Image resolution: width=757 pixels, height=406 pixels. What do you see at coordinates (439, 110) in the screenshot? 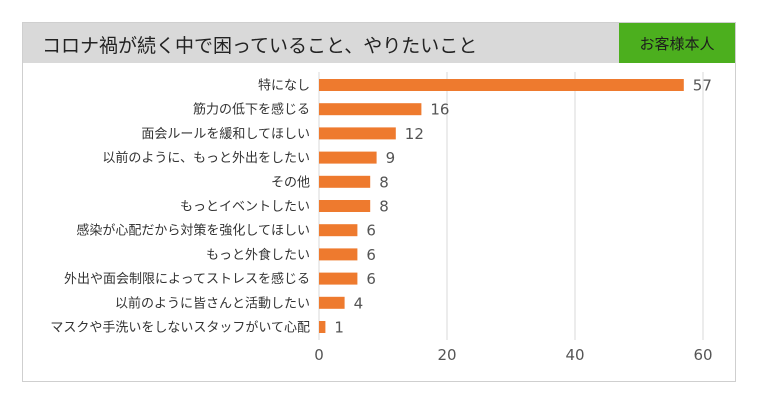
I see `value-label: 16` at bounding box center [439, 110].